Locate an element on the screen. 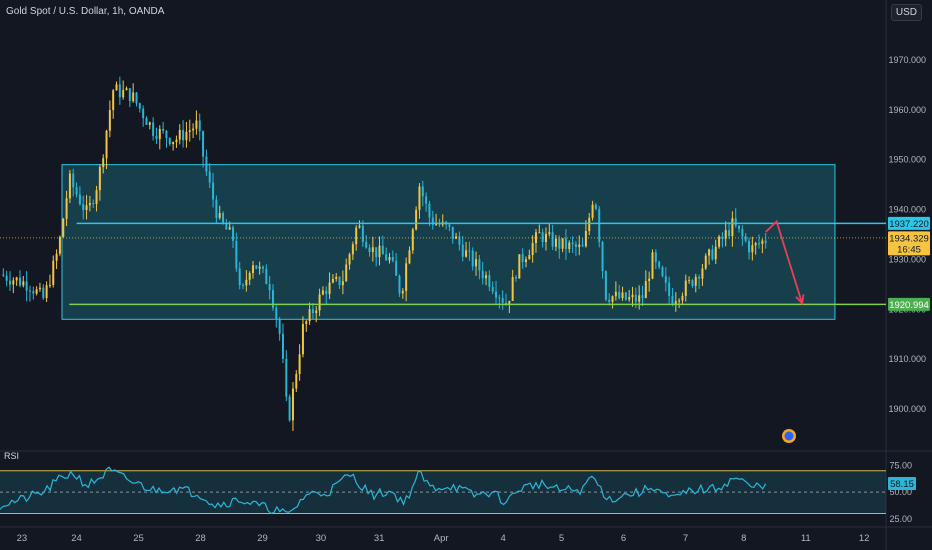 The height and width of the screenshot is (550, 932). time-axis-tick-label: 12 is located at coordinates (864, 538).